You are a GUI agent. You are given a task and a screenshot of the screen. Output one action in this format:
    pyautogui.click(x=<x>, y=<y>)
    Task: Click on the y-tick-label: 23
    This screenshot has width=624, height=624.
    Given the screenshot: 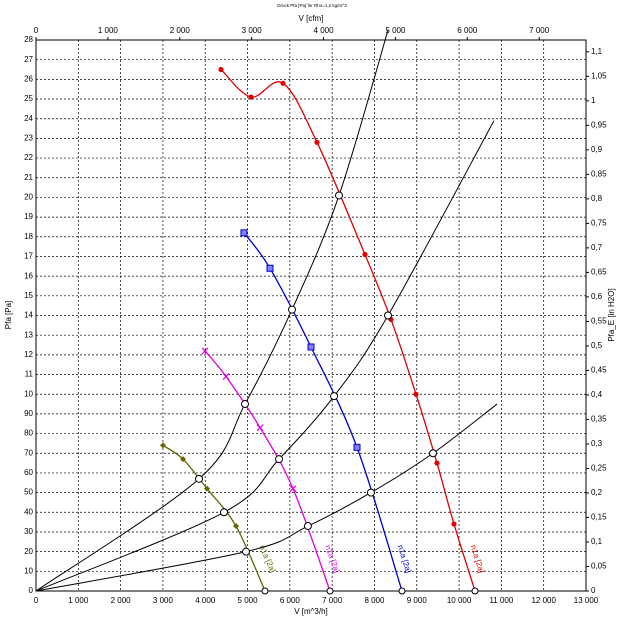 What is the action you would take?
    pyautogui.click(x=28, y=138)
    